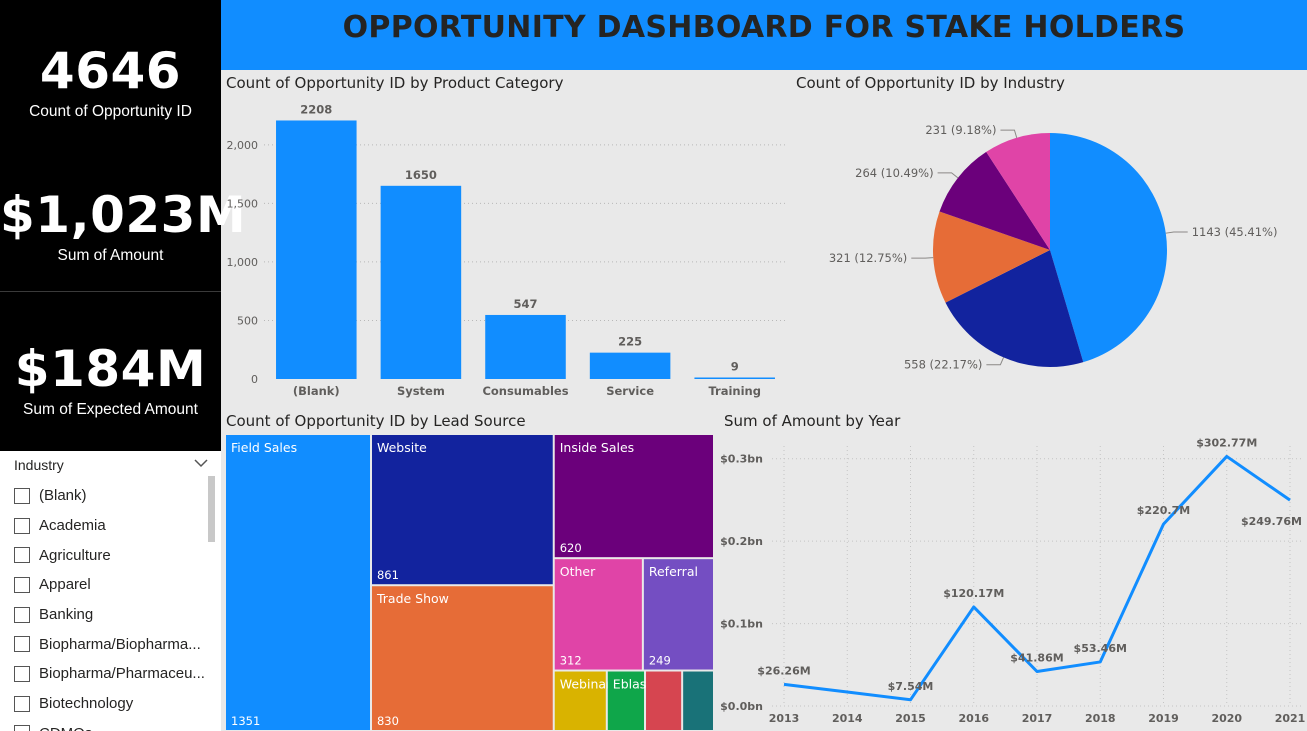 Image resolution: width=1307 pixels, height=731 pixels. I want to click on x-tick-label: 2021, so click(1290, 718).